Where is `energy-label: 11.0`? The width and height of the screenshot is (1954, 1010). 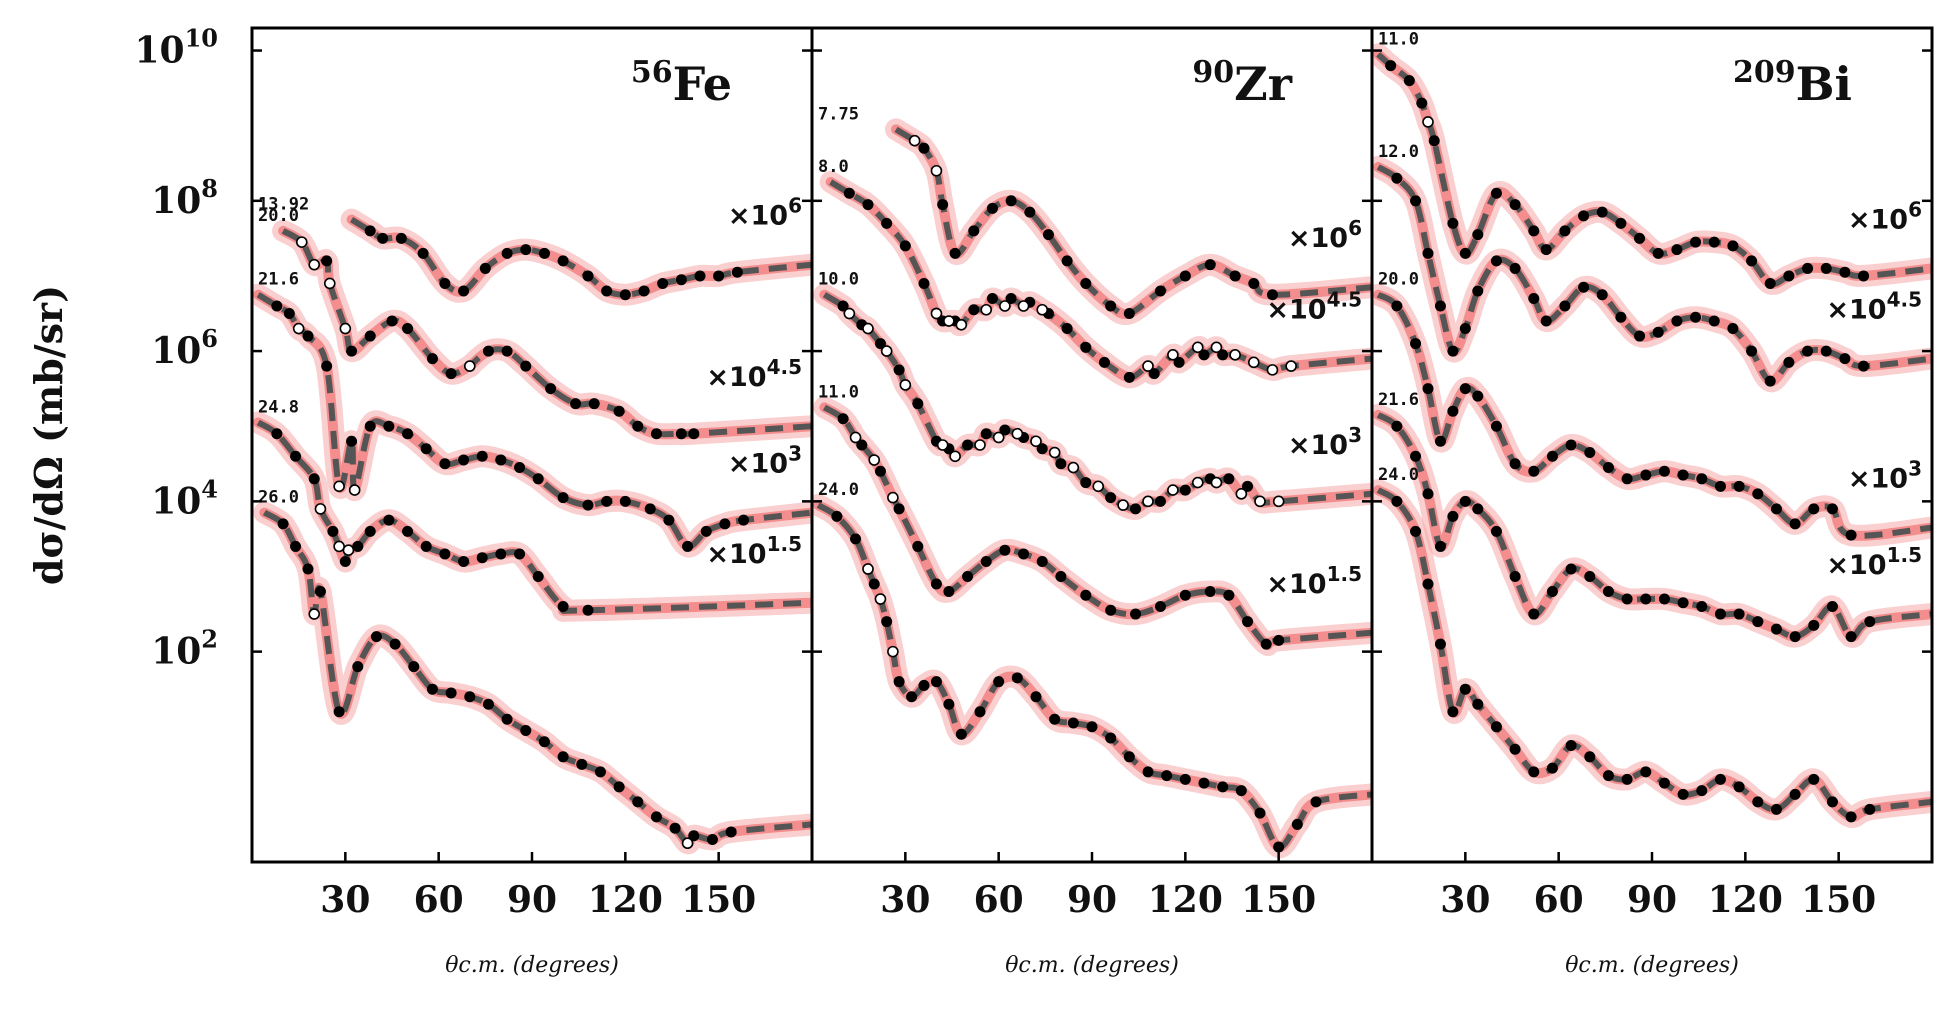 energy-label: 11.0 is located at coordinates (838, 392).